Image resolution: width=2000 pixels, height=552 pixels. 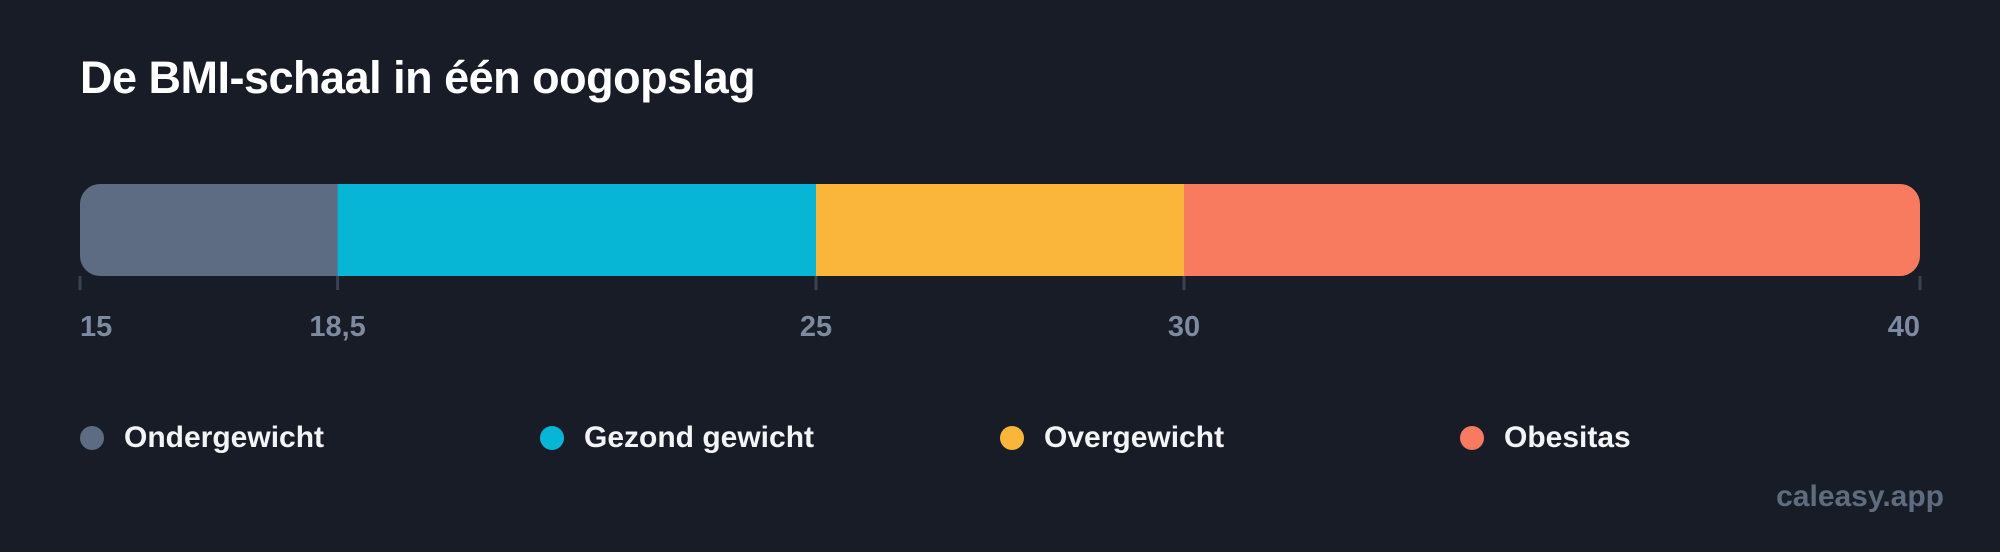 I want to click on axis-tick-label: 40, so click(x=1904, y=327).